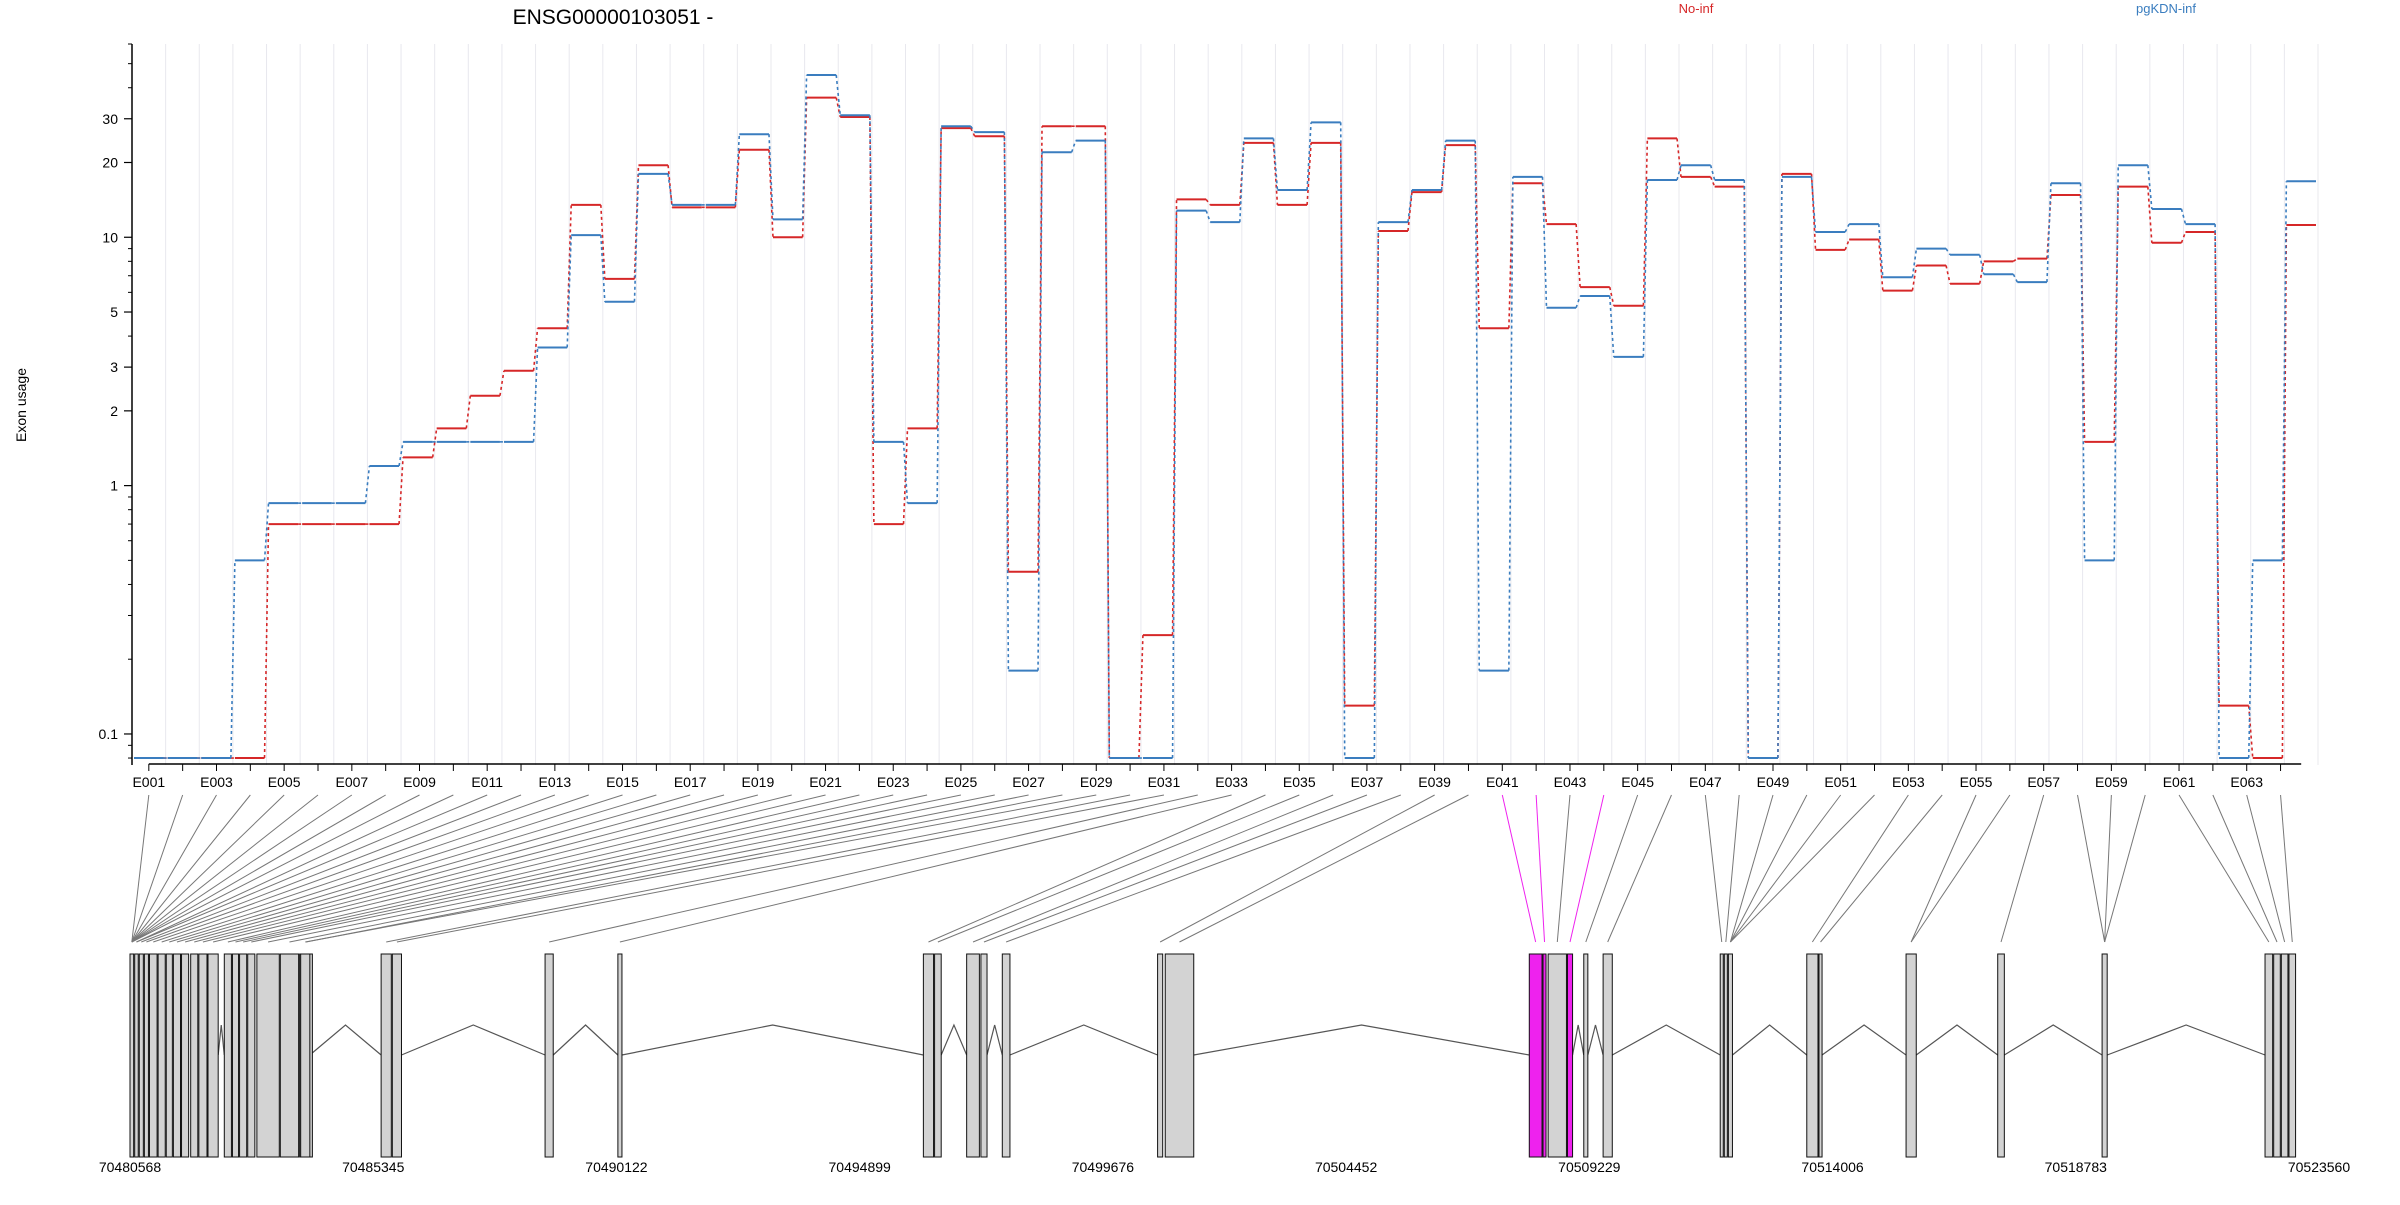  Describe the element at coordinates (622, 782) in the screenshot. I see `x-tick-label: E015` at that location.